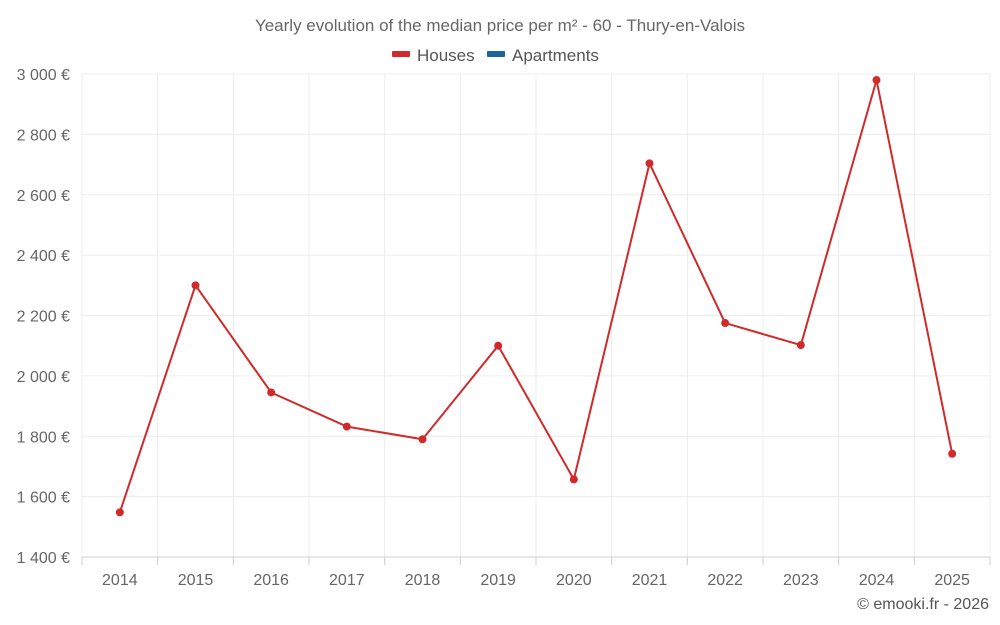 Image resolution: width=1000 pixels, height=625 pixels. I want to click on data-point-houses-2019, so click(498, 345).